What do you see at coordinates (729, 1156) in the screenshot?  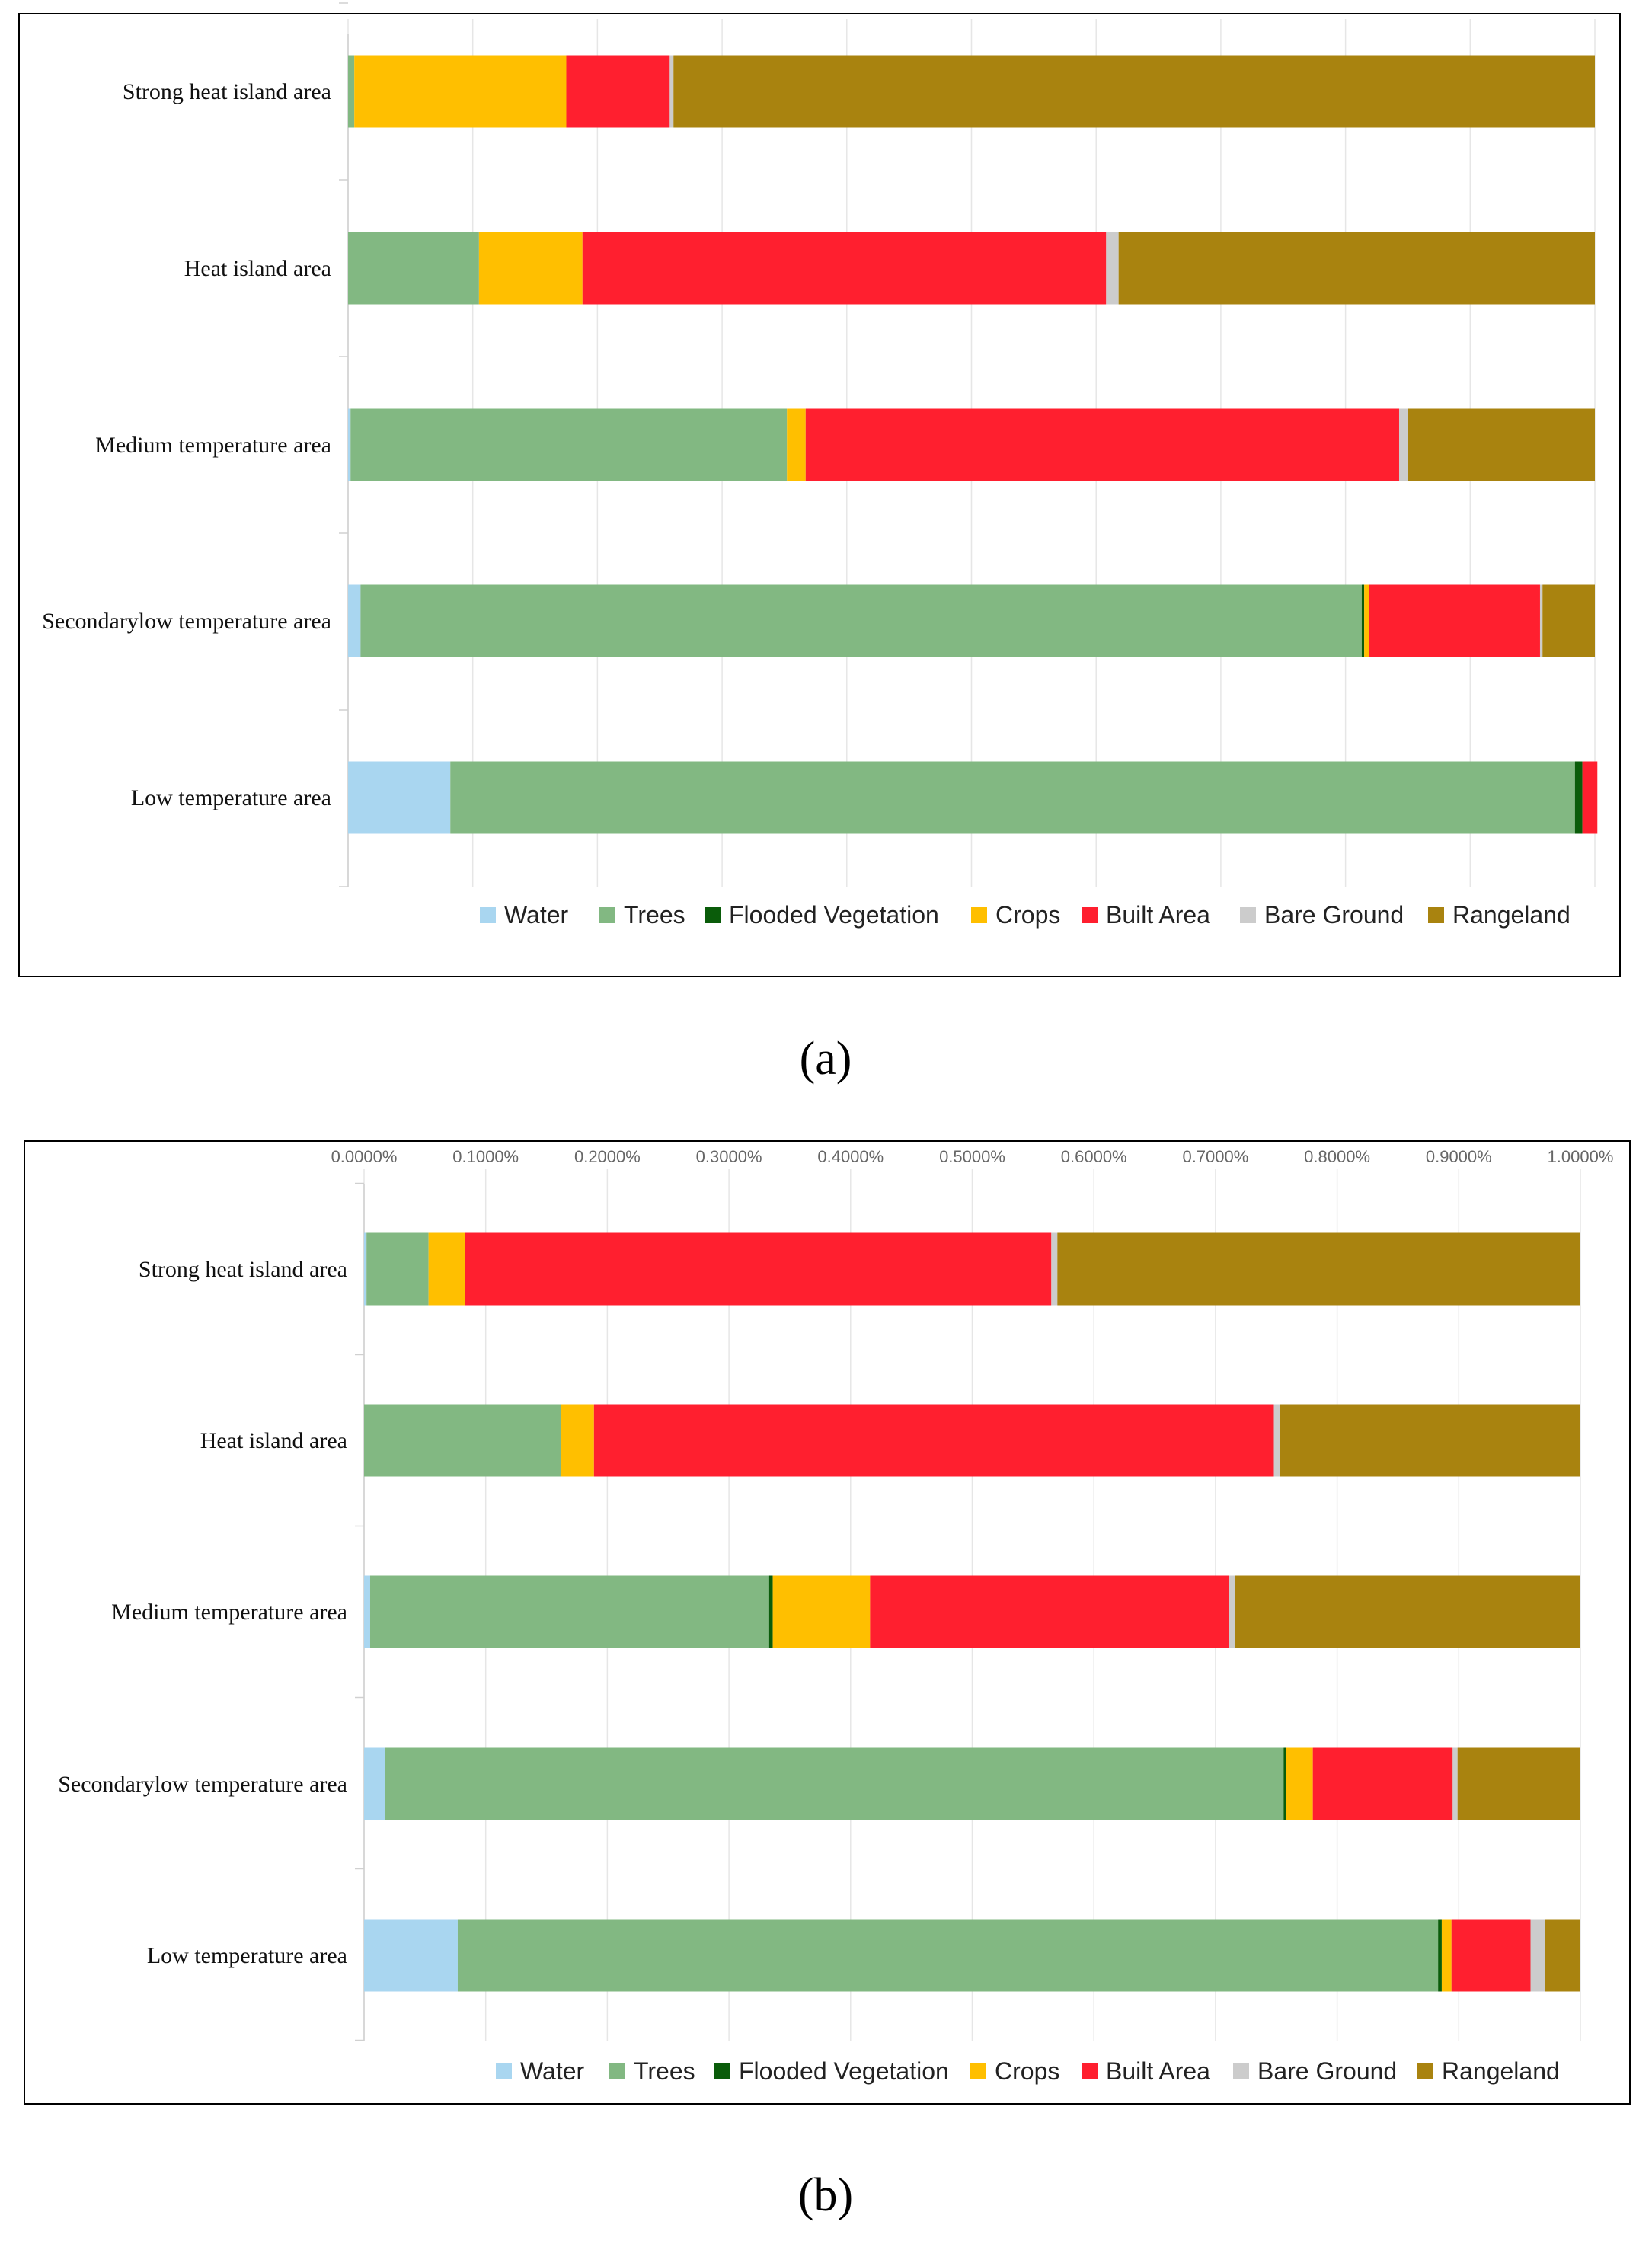 I see `x-tick-label: 0.3000%` at bounding box center [729, 1156].